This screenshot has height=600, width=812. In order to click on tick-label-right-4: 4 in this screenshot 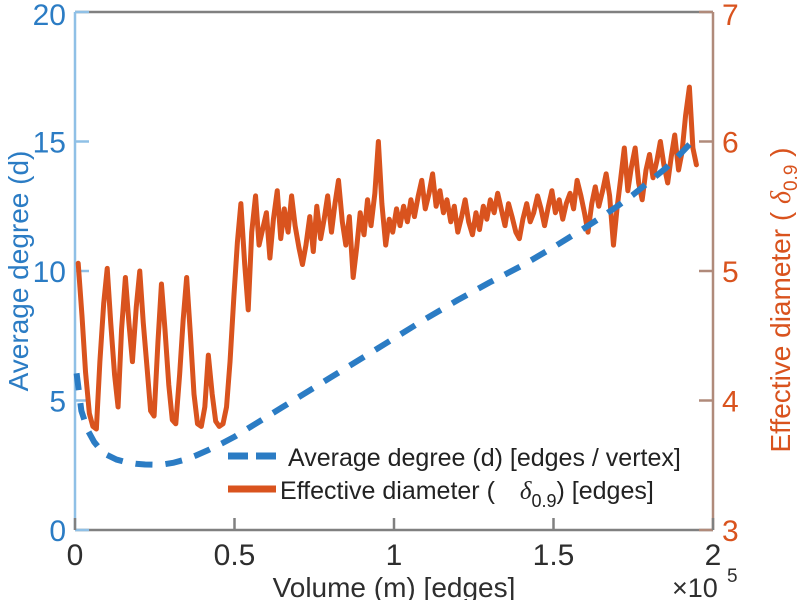, I will do `click(730, 402)`.